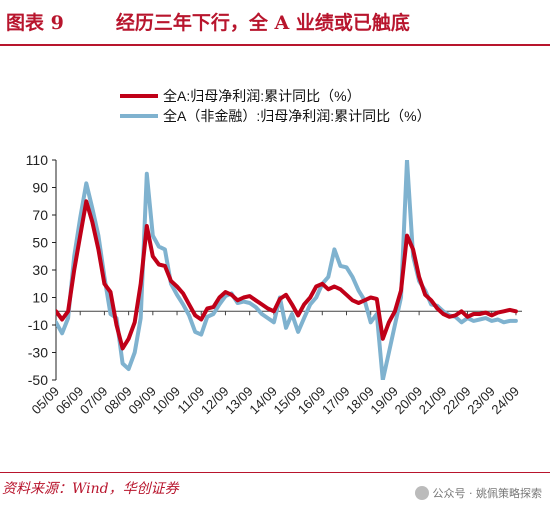  I want to click on y-tick-label: 10, so click(40, 298).